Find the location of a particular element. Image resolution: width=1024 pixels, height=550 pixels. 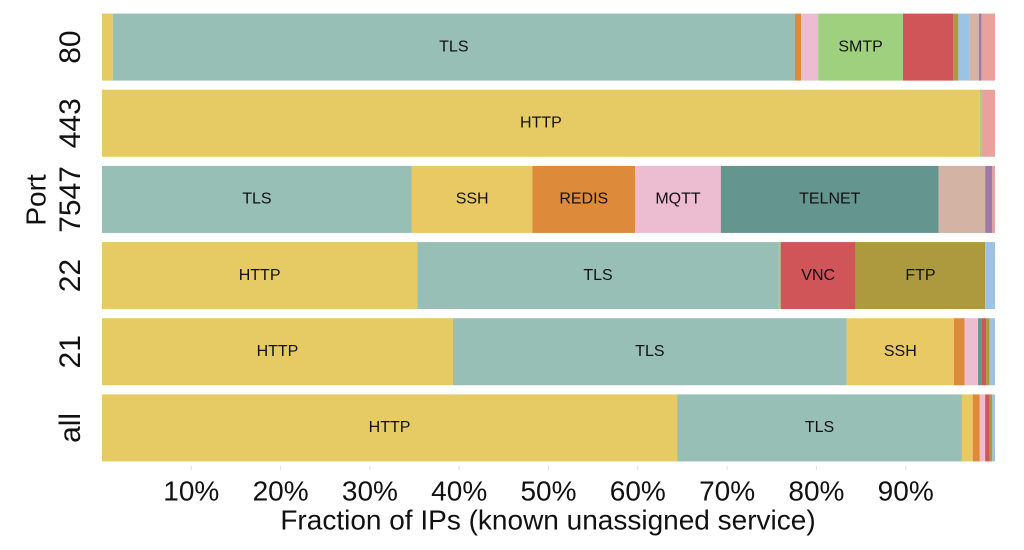

x-tick-label: 10% is located at coordinates (191, 490).